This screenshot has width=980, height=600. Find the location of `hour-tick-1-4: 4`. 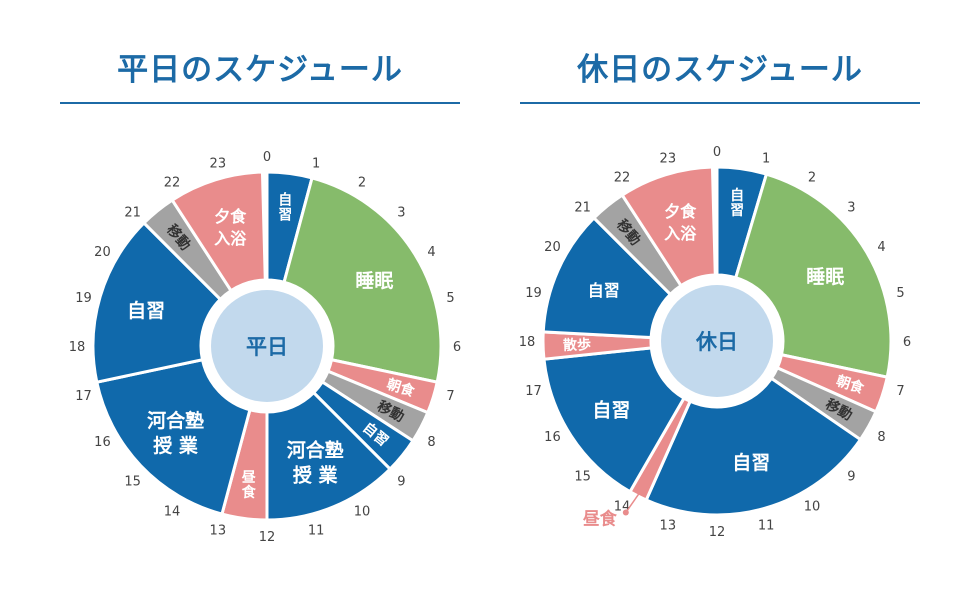

hour-tick-1-4: 4 is located at coordinates (881, 247).